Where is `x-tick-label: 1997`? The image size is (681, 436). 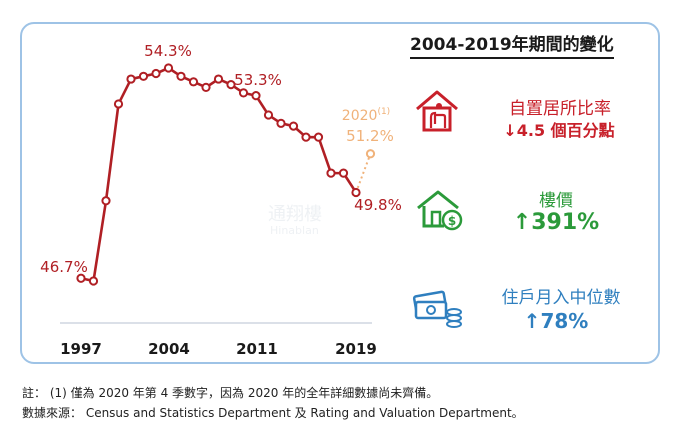
x-tick-label: 1997 is located at coordinates (81, 349).